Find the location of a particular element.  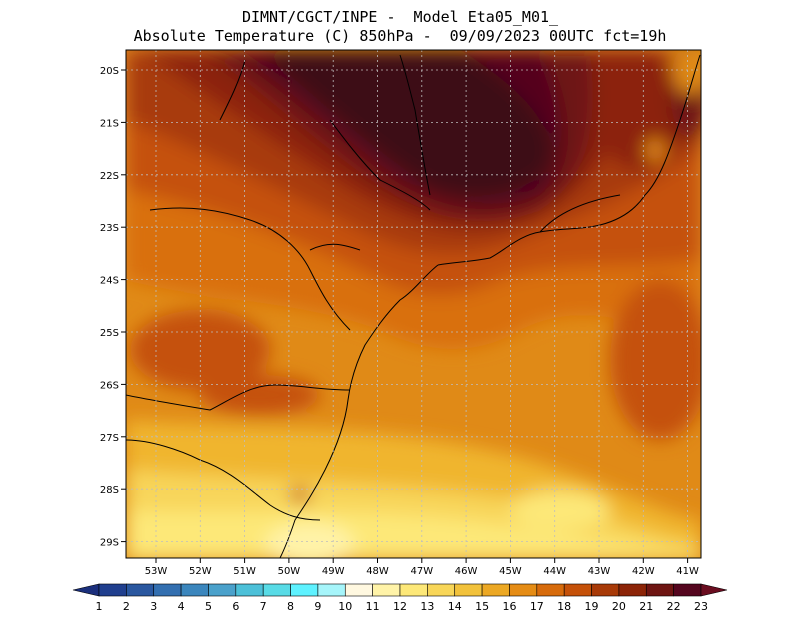

latitude-label: 28S is located at coordinates (109, 490).